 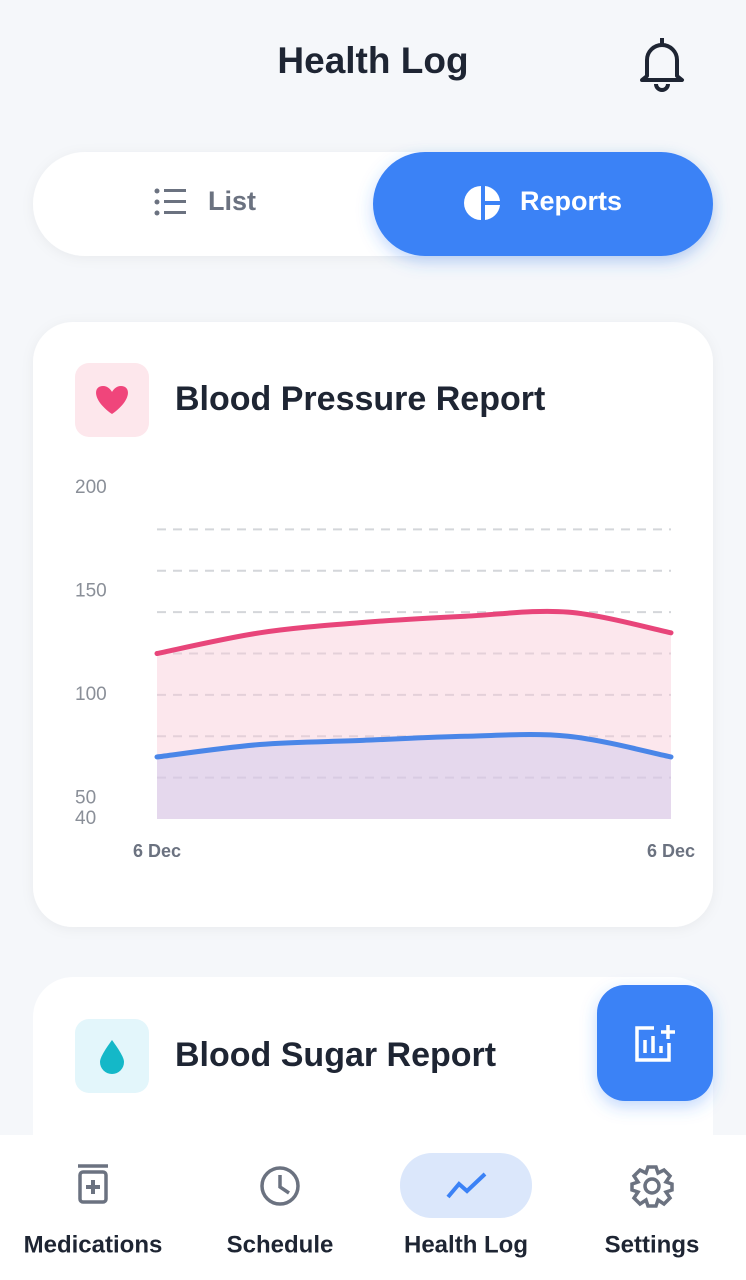 I want to click on nav-active-bg, so click(x=466, y=1185).